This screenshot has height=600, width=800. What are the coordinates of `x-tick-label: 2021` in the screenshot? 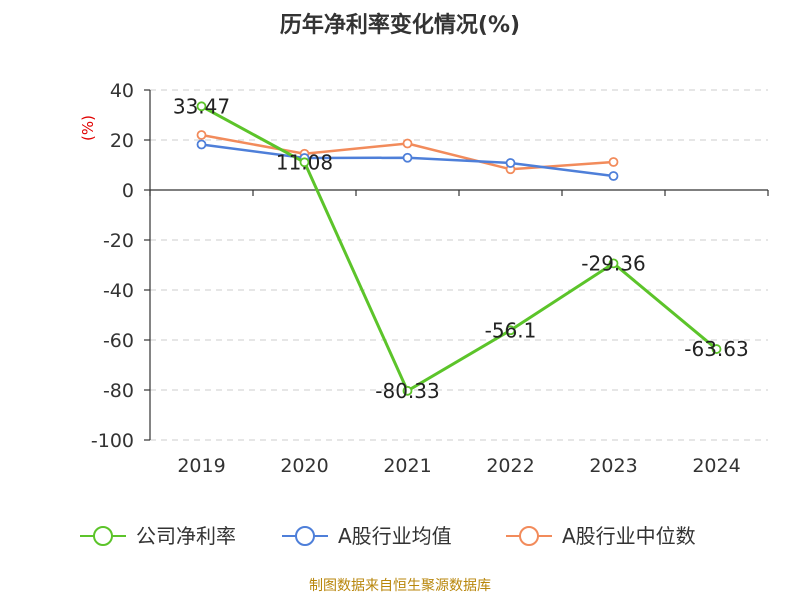 It's located at (407, 466).